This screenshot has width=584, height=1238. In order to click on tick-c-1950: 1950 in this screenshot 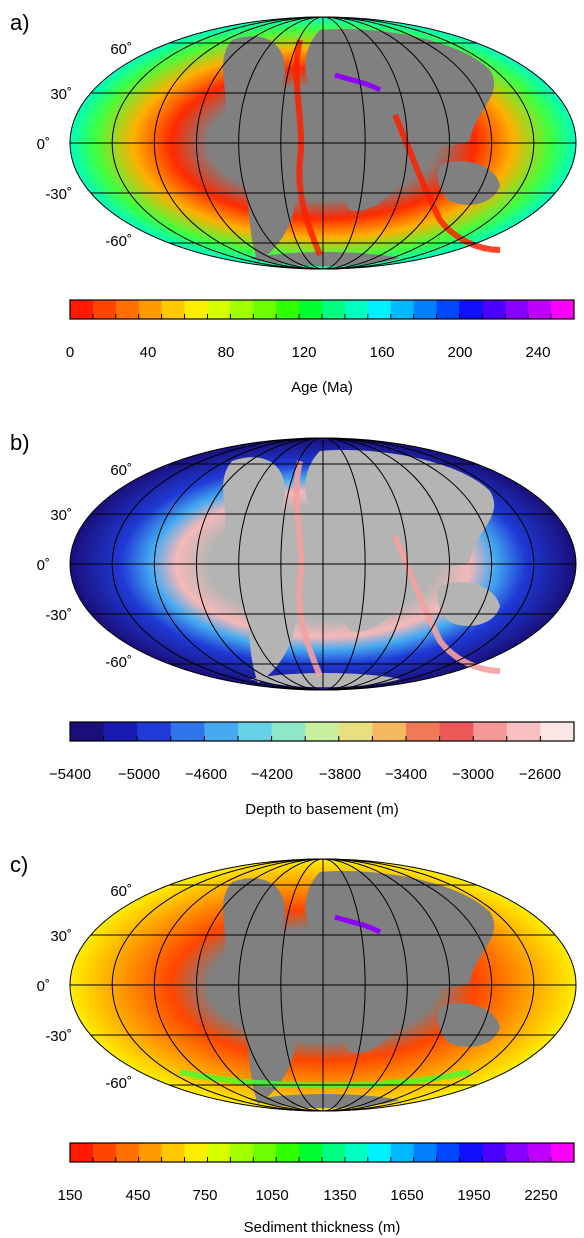, I will do `click(473, 1195)`.